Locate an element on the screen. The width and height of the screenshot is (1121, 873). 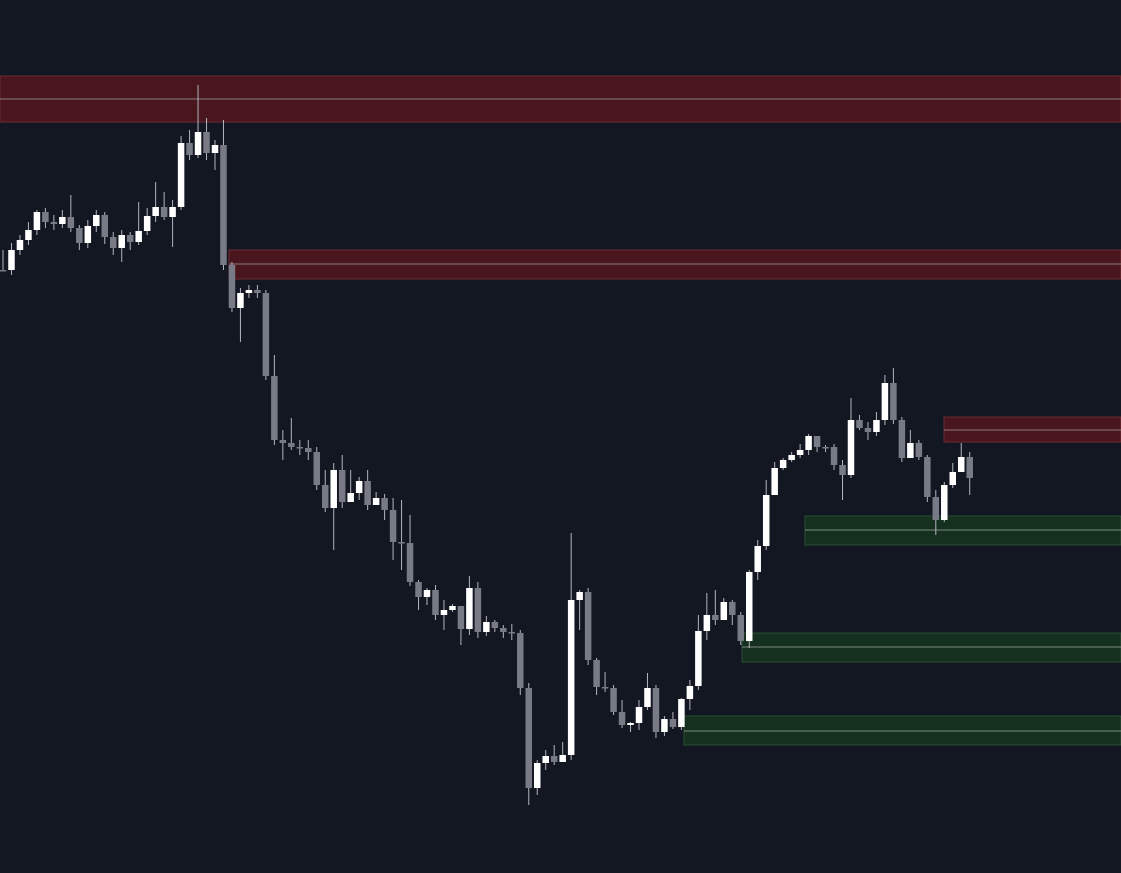
supply-zone is located at coordinates (1032, 429).